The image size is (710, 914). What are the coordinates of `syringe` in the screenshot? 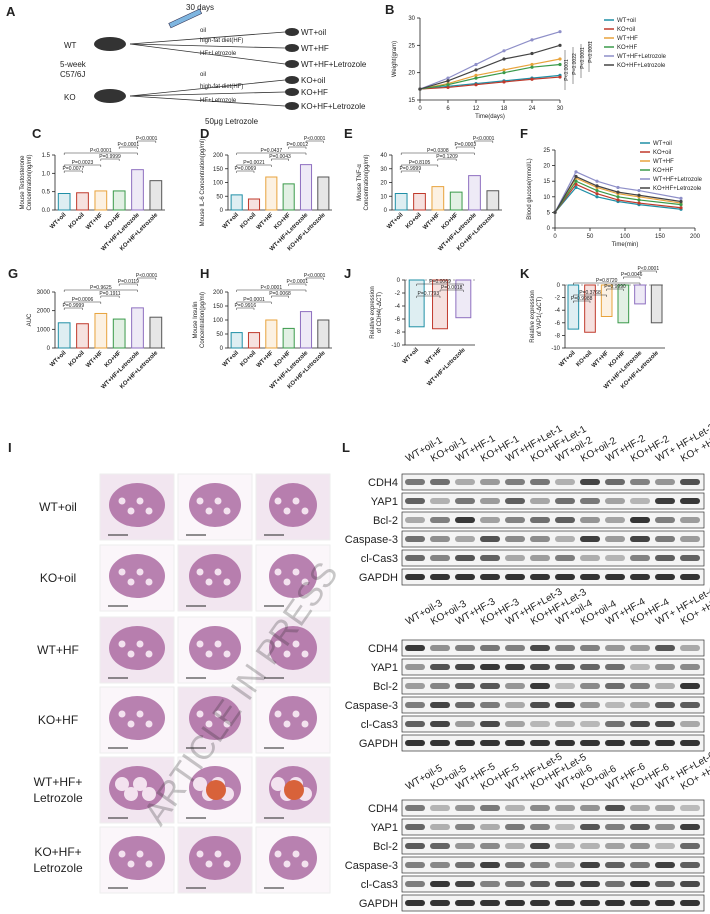 It's located at (185, 18).